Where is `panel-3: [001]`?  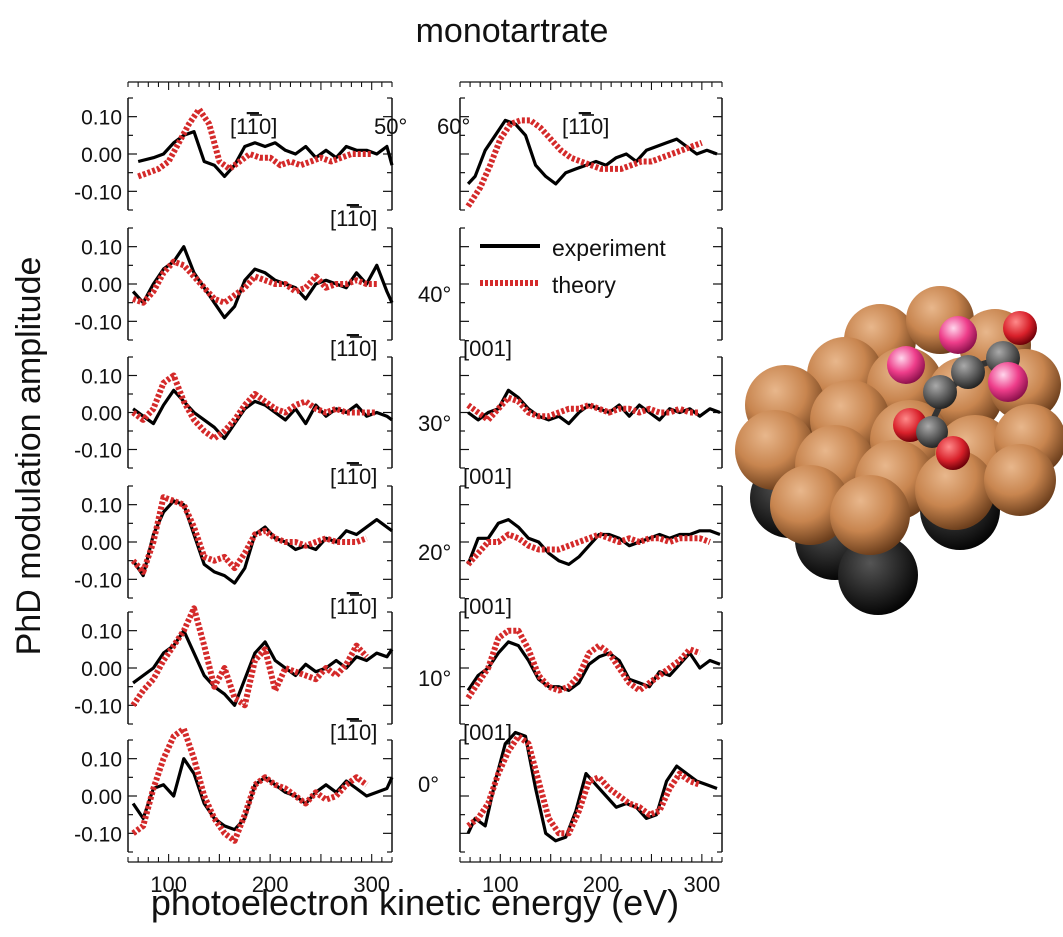 panel-3: [001] is located at coordinates (591, 294).